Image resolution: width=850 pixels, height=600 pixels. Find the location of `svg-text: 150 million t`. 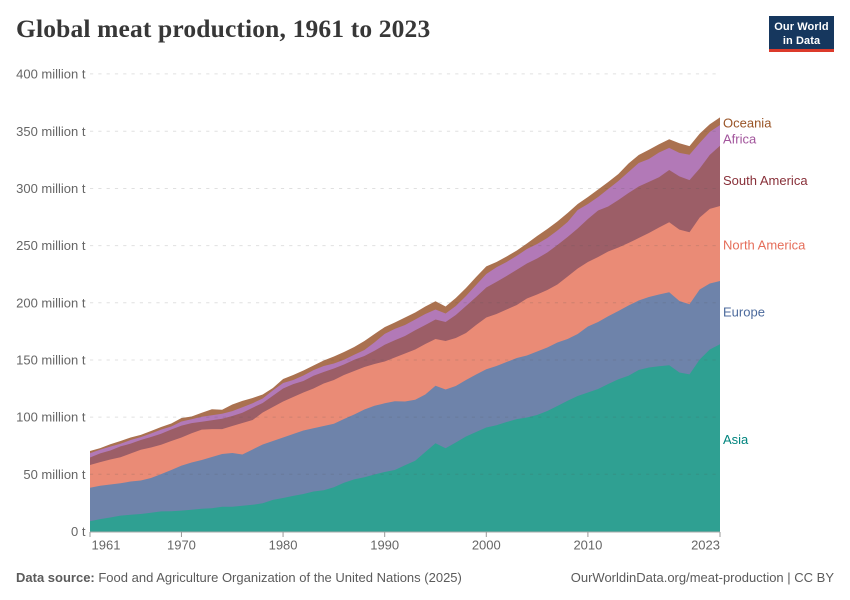

svg-text: 150 million t is located at coordinates (51, 360).